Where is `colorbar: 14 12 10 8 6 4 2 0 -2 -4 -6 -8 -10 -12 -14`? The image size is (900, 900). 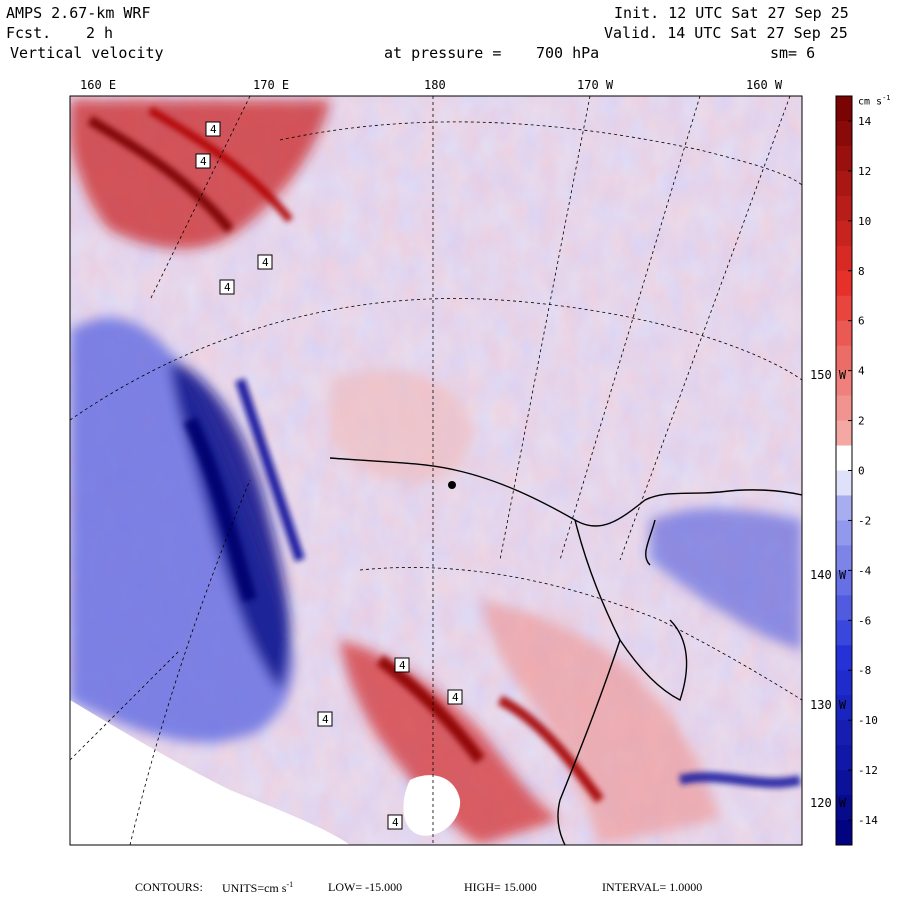
colorbar: 14 12 10 8 6 4 2 0 -2 -4 -6 -8 -10 -12 -14 is located at coordinates (856, 470).